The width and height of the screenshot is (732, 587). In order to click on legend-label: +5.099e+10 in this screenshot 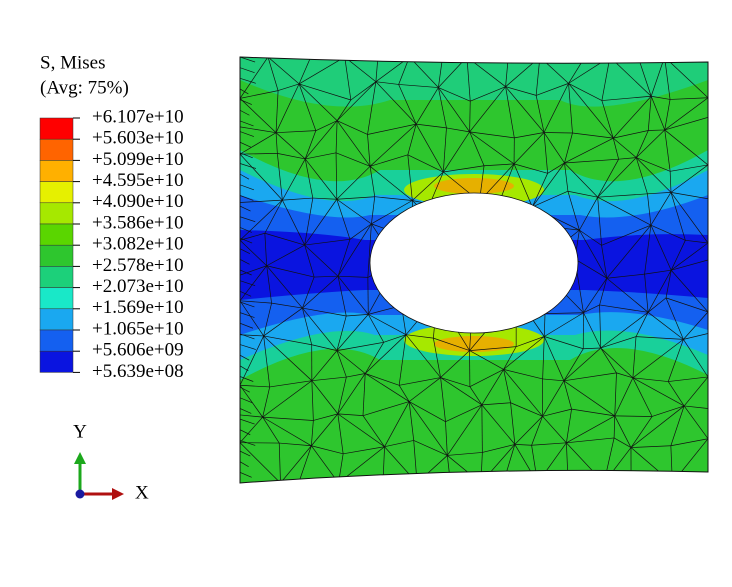, I will do `click(138, 159)`.